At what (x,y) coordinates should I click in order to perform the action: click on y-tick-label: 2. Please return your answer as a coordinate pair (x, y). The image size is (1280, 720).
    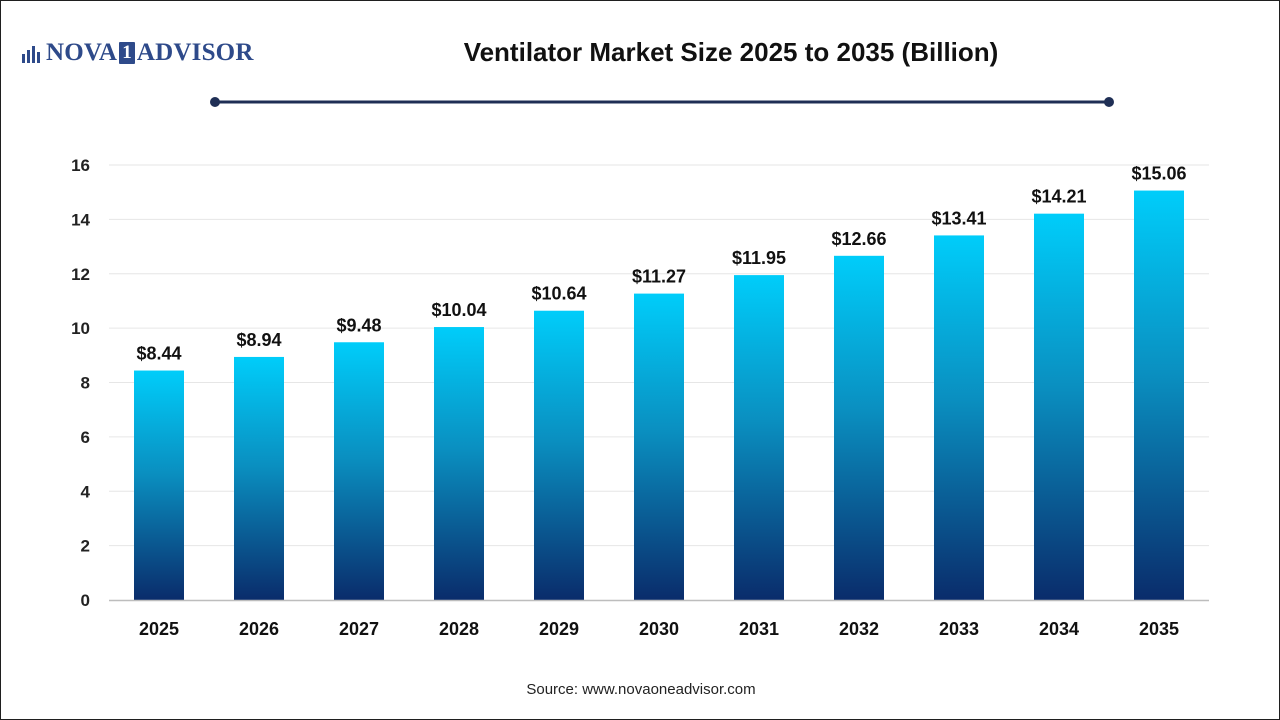
    Looking at the image, I should click on (85, 546).